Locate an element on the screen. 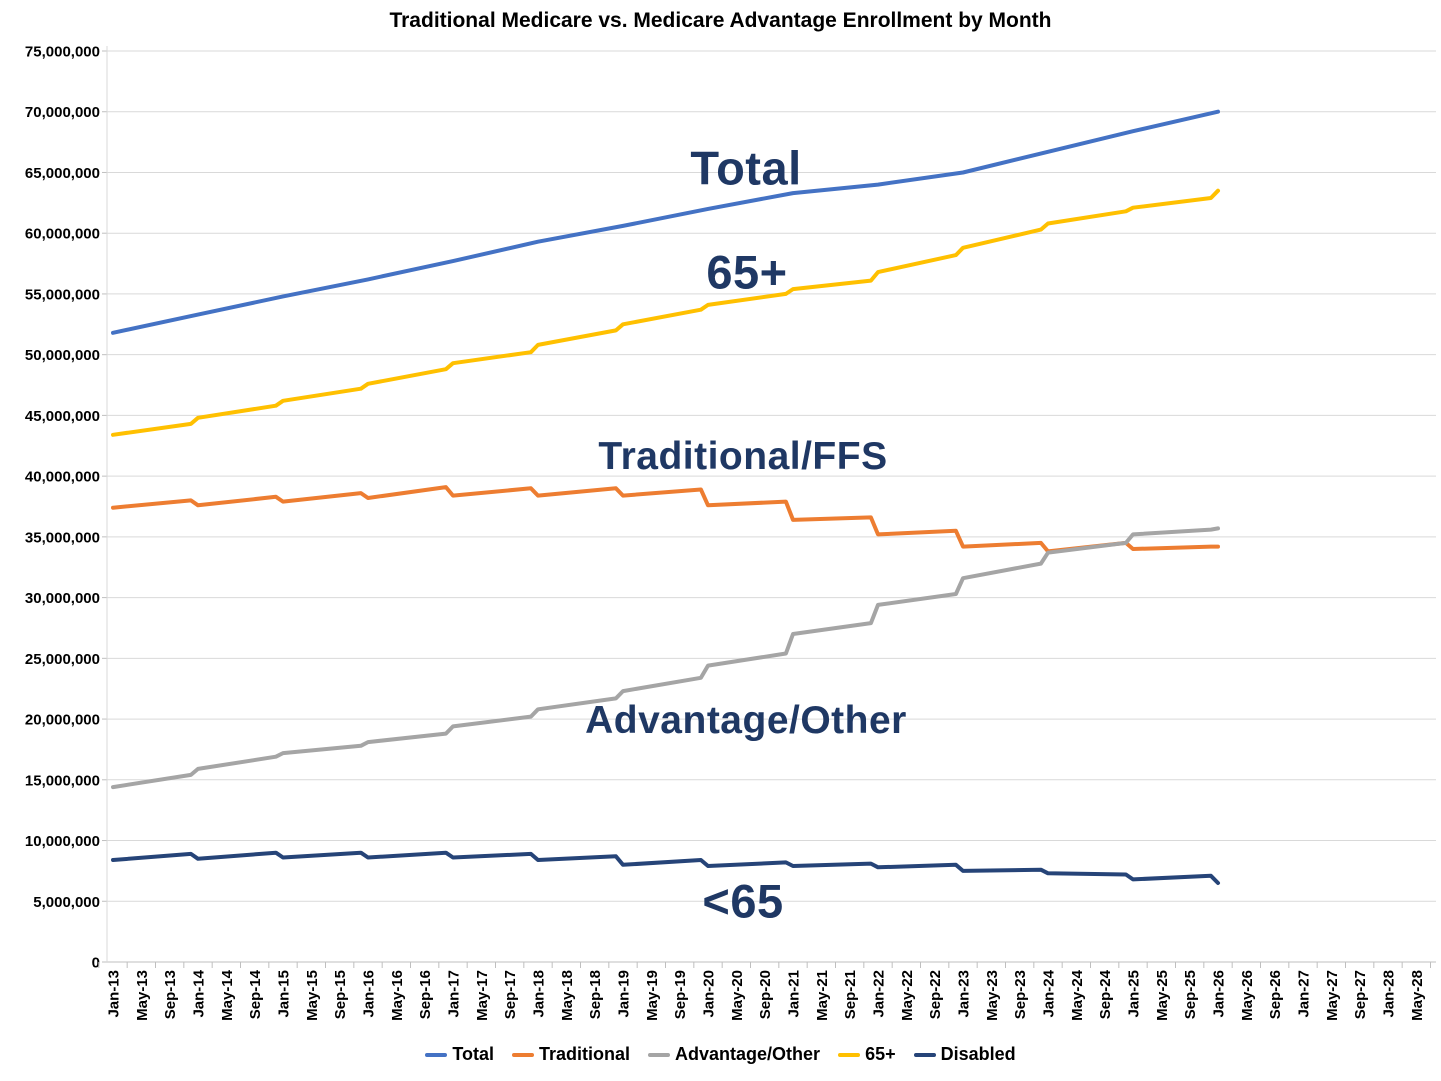 The height and width of the screenshot is (1081, 1441). x-axis-label: May-15 is located at coordinates (312, 995).